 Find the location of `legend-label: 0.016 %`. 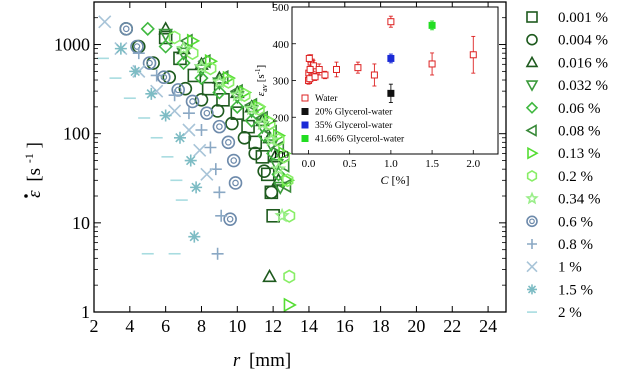

legend-label: 0.016 % is located at coordinates (583, 63).